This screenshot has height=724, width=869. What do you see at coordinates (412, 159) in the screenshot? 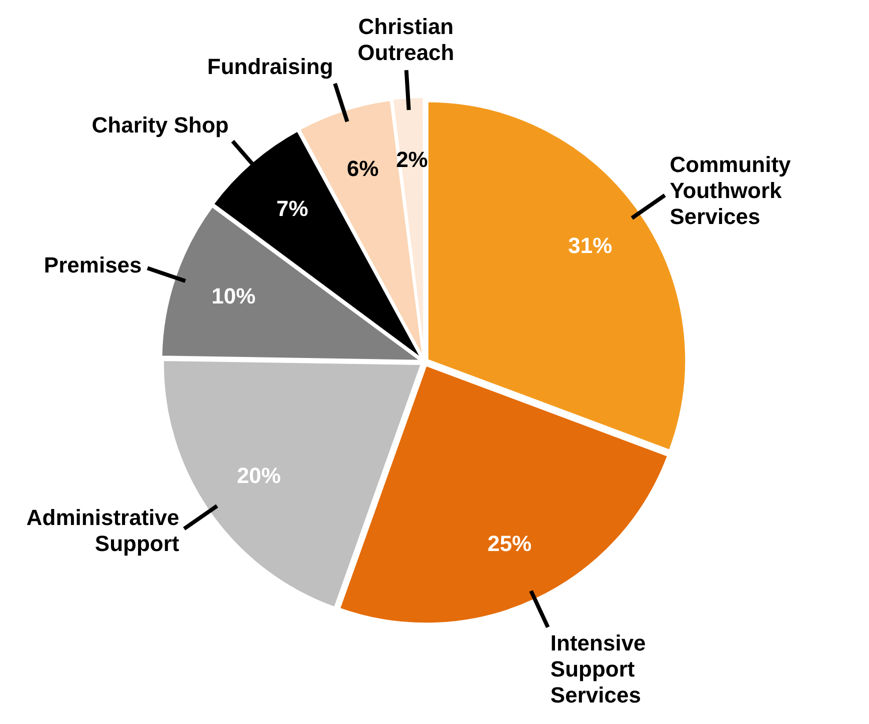
I see `data-label: 2%` at bounding box center [412, 159].